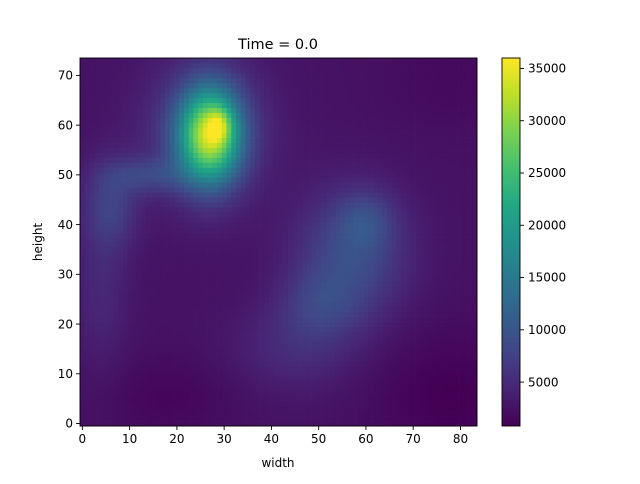  What do you see at coordinates (277, 45) in the screenshot?
I see `chart-title: Time = 0.0` at bounding box center [277, 45].